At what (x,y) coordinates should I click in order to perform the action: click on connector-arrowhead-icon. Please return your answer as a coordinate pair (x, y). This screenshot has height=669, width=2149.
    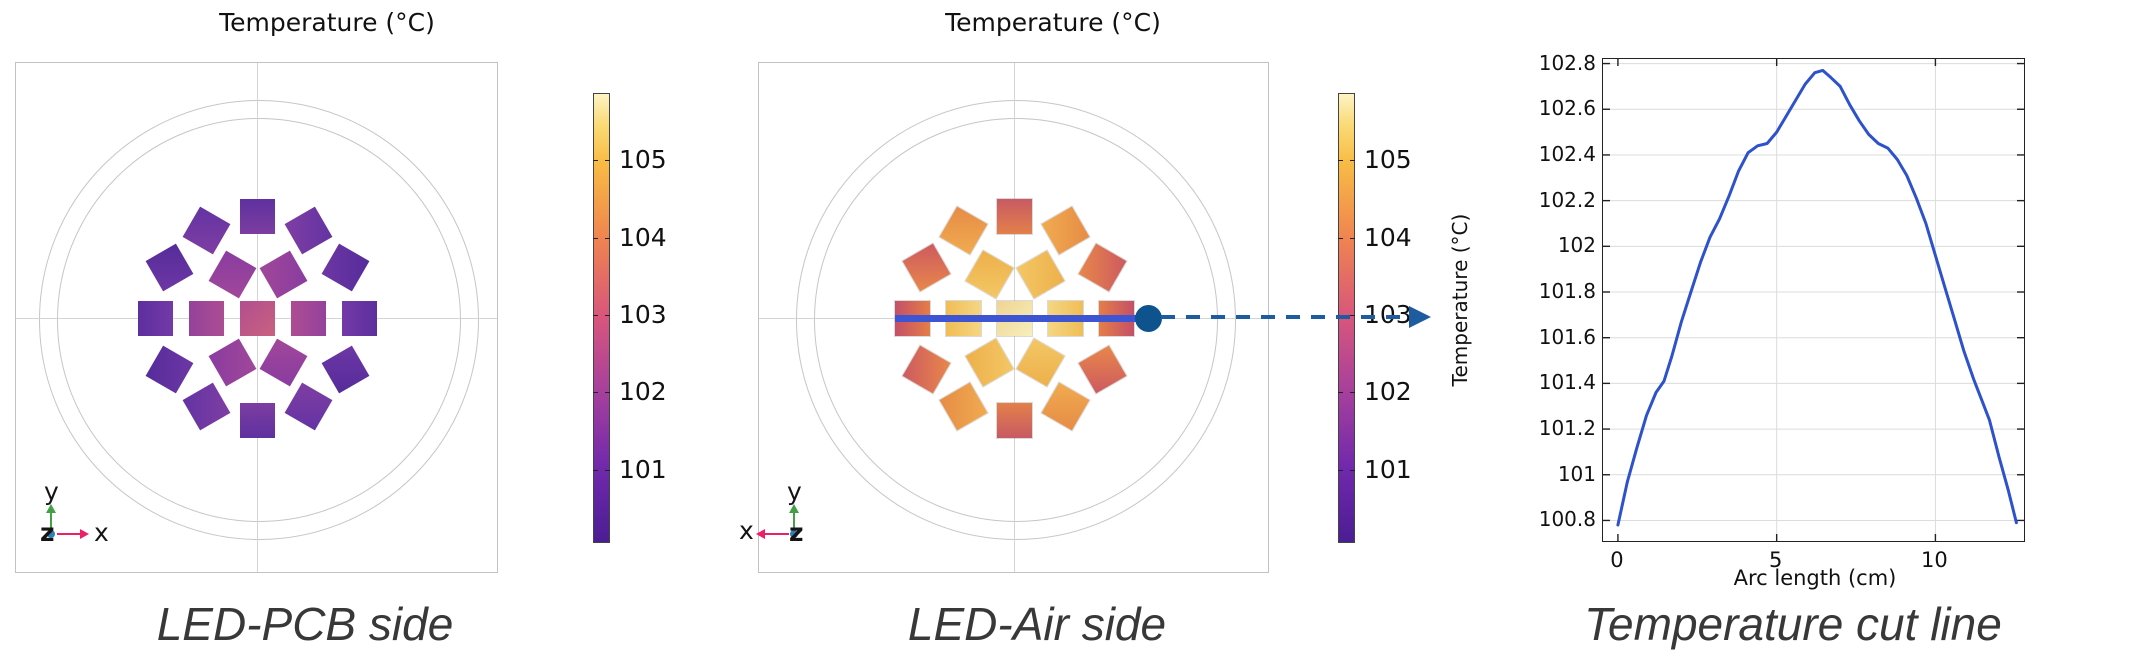
    Looking at the image, I should click on (1420, 317).